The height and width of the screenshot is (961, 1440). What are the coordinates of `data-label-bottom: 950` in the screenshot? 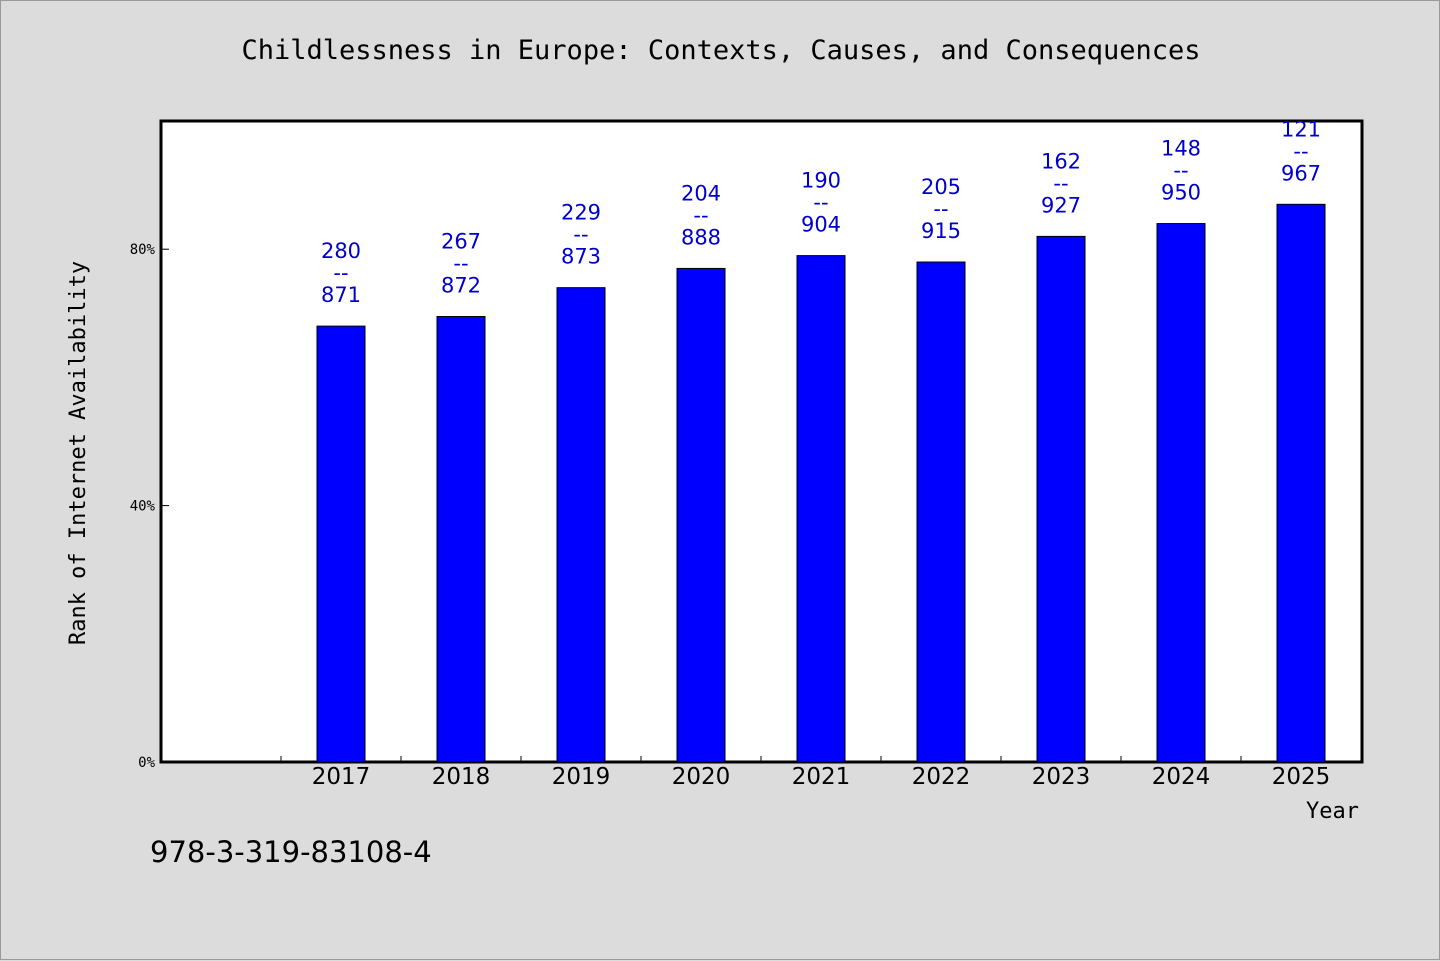 It's located at (1181, 193).